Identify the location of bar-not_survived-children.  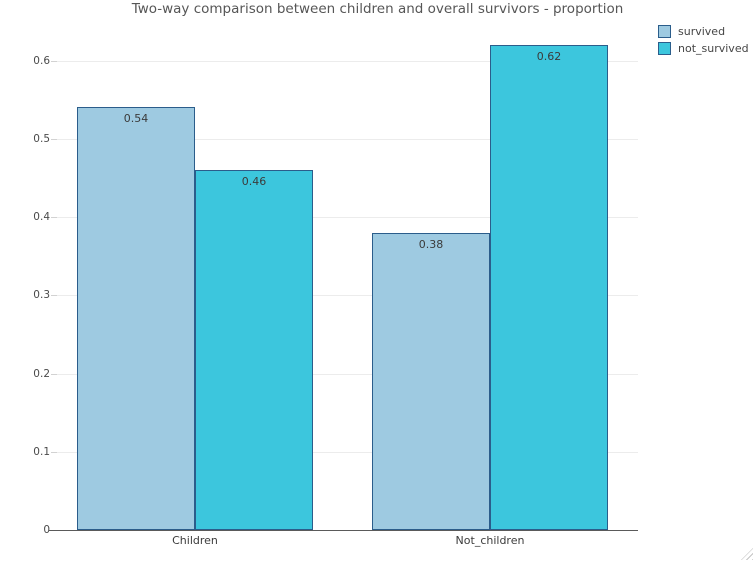
(254, 350).